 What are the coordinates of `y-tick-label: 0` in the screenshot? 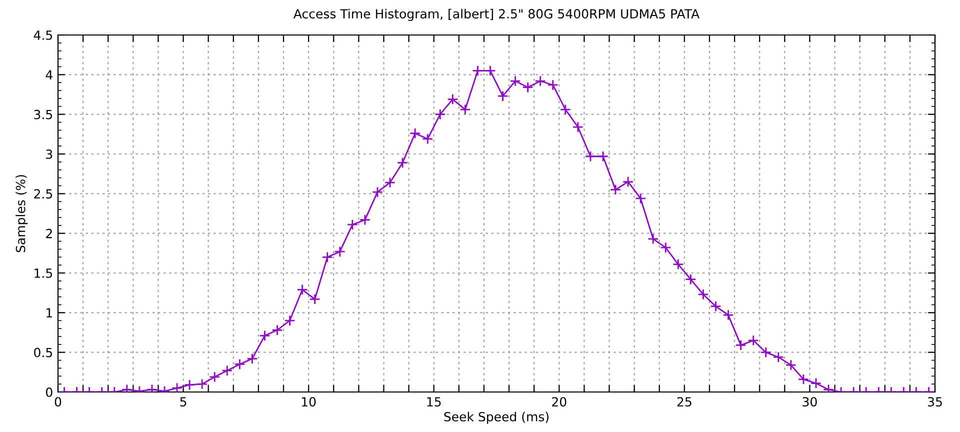 It's located at (49, 392).